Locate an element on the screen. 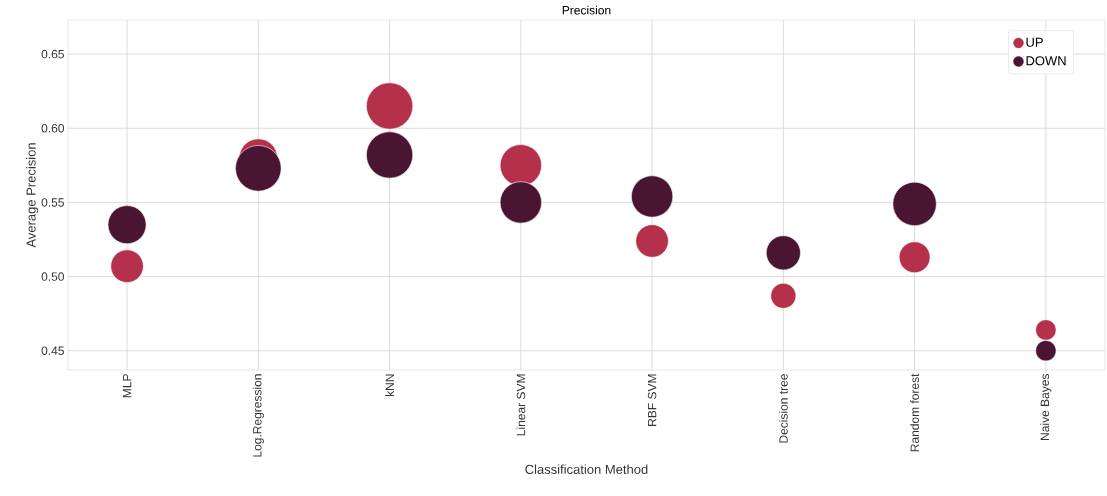 The height and width of the screenshot is (496, 1107). x-tick-label: Naive Bayes is located at coordinates (1046, 406).